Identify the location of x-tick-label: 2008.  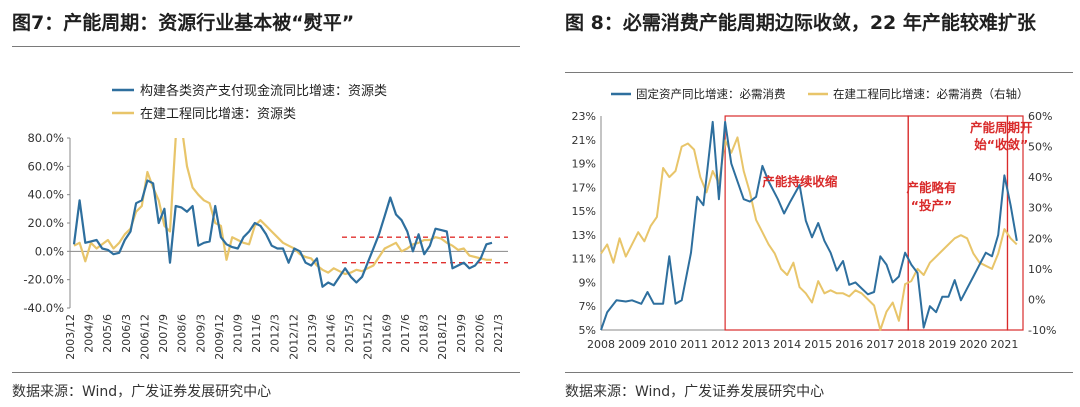
(601, 344).